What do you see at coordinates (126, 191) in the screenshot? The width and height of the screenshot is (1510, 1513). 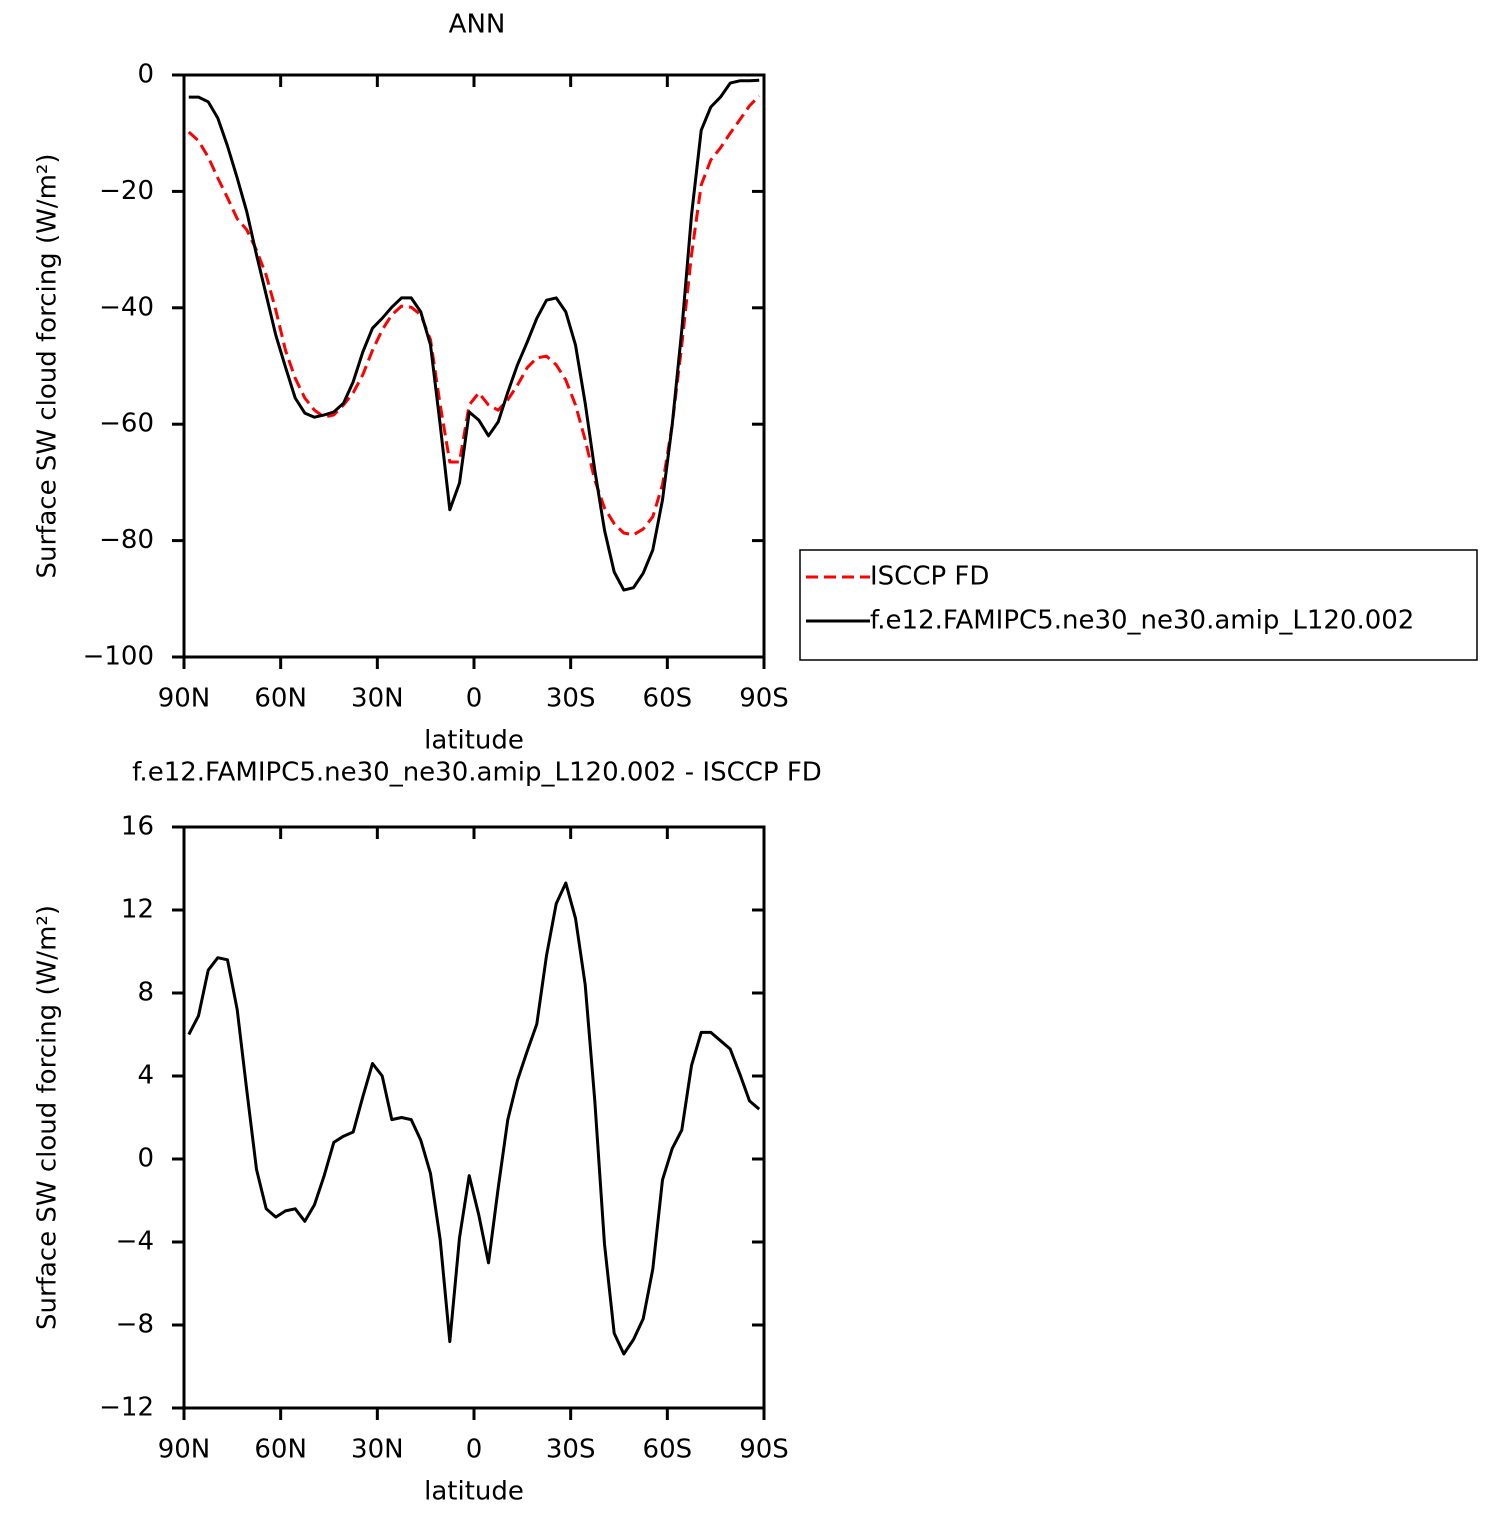 I see `y-tick-label: −20` at bounding box center [126, 191].